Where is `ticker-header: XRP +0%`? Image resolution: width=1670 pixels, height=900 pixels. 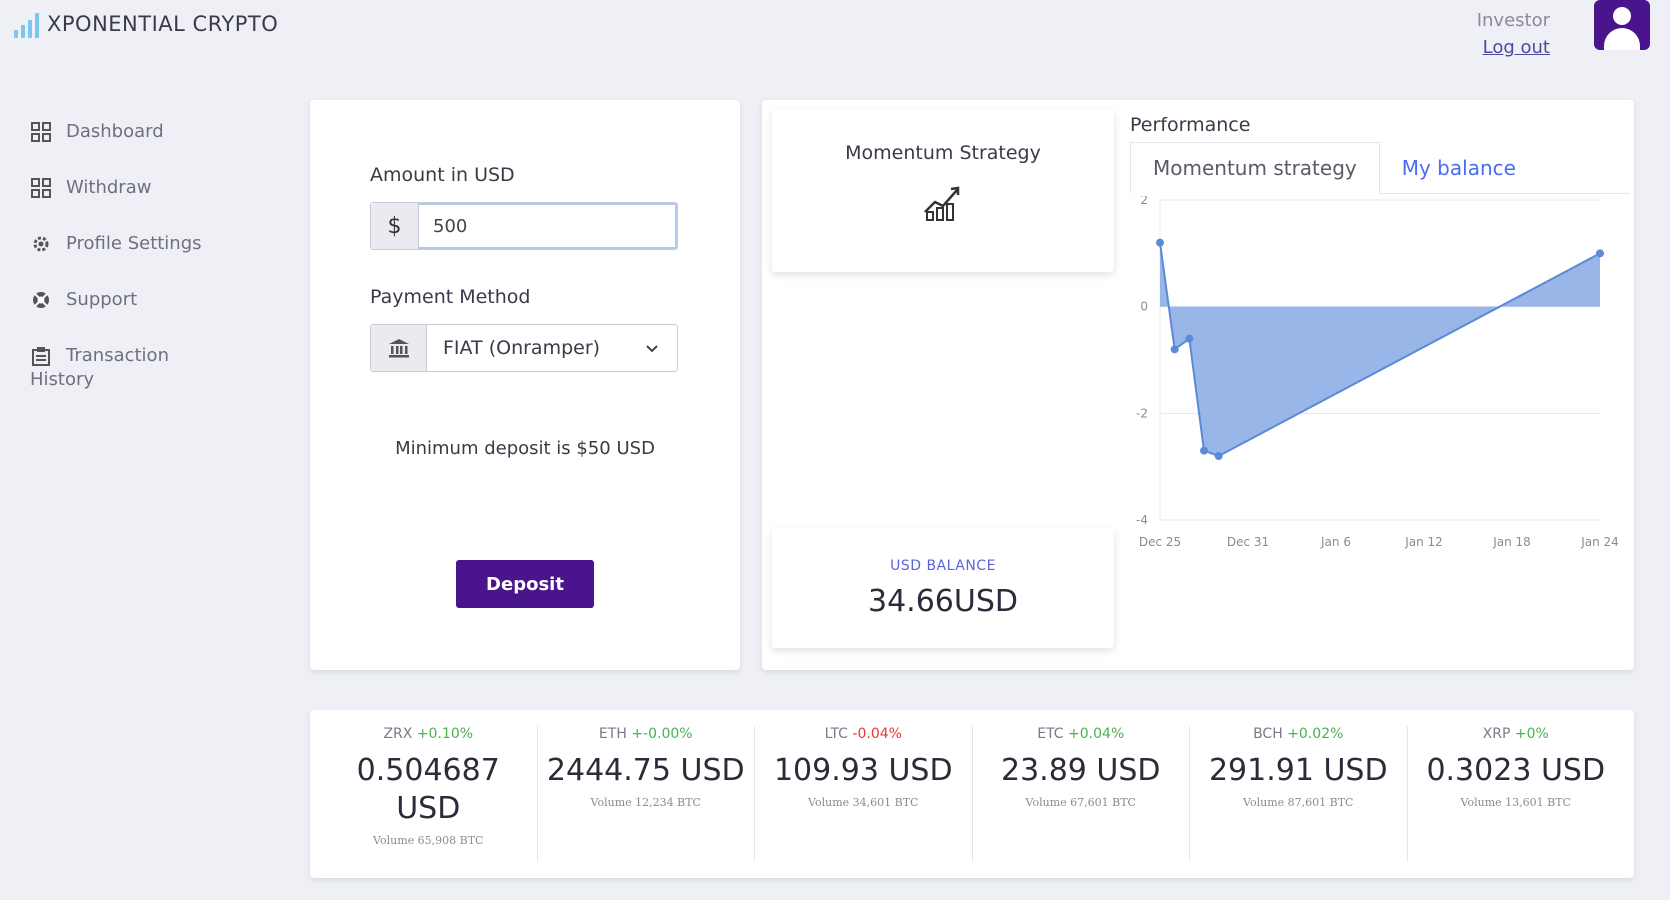
ticker-header: XRP +0% is located at coordinates (1516, 734).